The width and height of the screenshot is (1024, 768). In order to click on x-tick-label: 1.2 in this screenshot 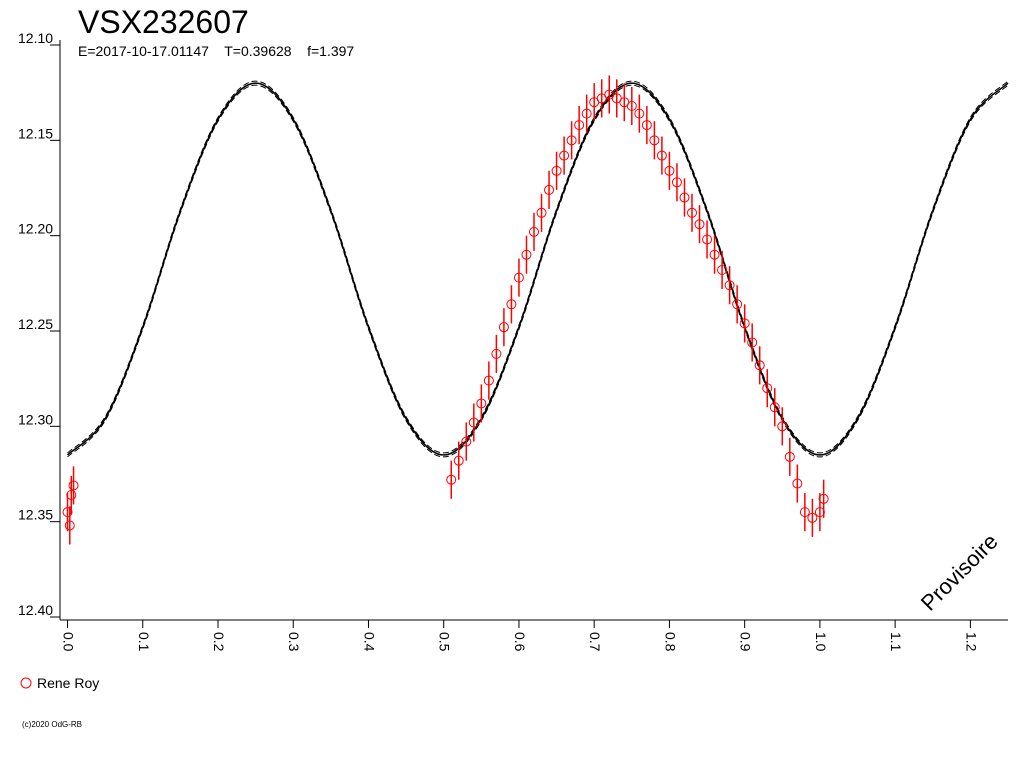, I will do `click(971, 642)`.